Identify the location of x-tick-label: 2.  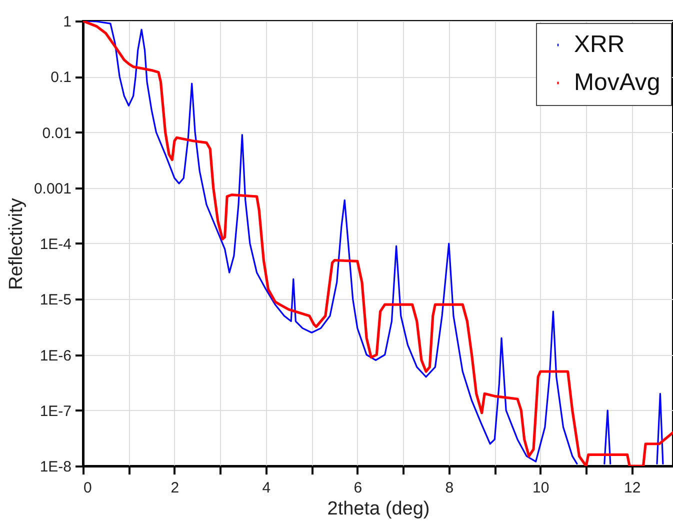
(175, 488).